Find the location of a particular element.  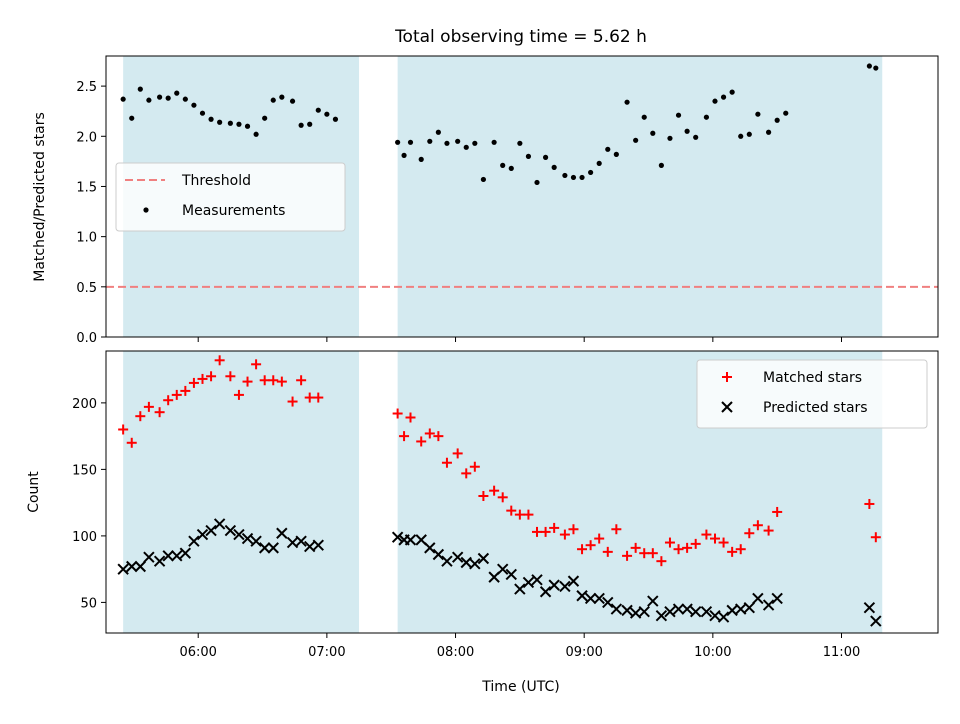

bottom-point-1-38-b is located at coordinates (528, 582).